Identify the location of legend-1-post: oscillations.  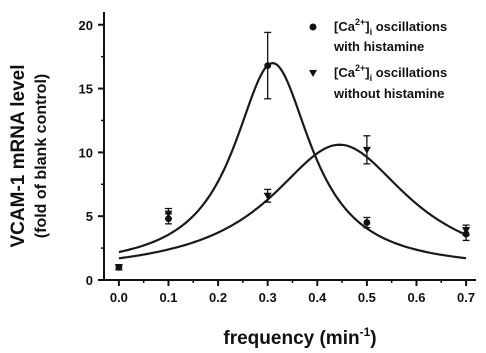
(409, 26).